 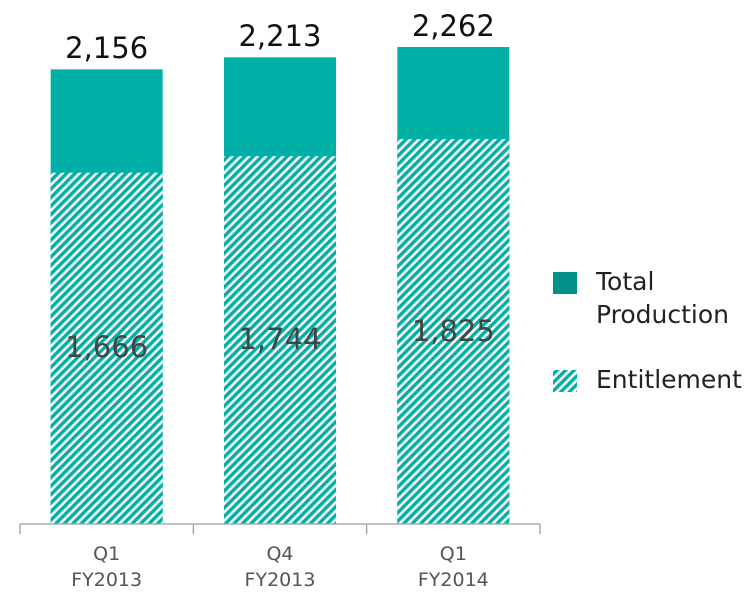 What do you see at coordinates (280, 567) in the screenshot?
I see `x-tick-label: Q4 FY2013` at bounding box center [280, 567].